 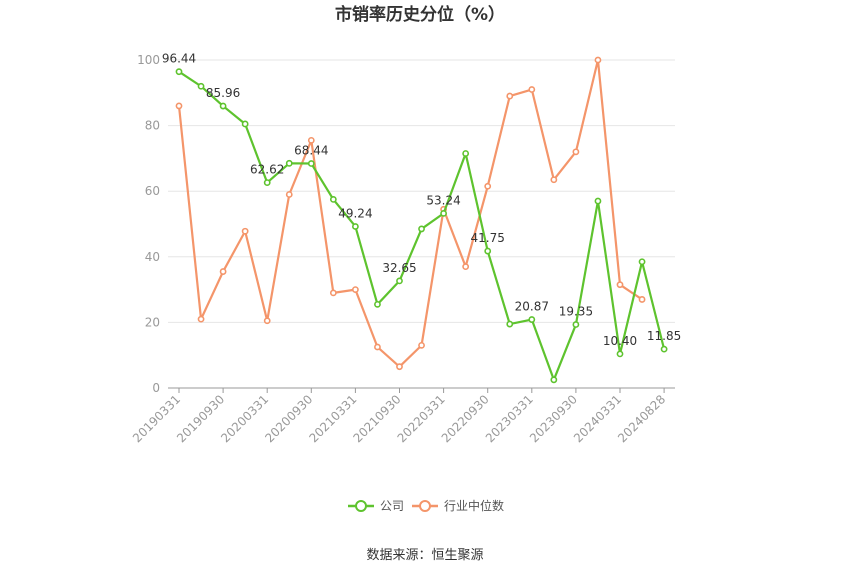 What do you see at coordinates (488, 238) in the screenshot?
I see `data-label: 41.75` at bounding box center [488, 238].